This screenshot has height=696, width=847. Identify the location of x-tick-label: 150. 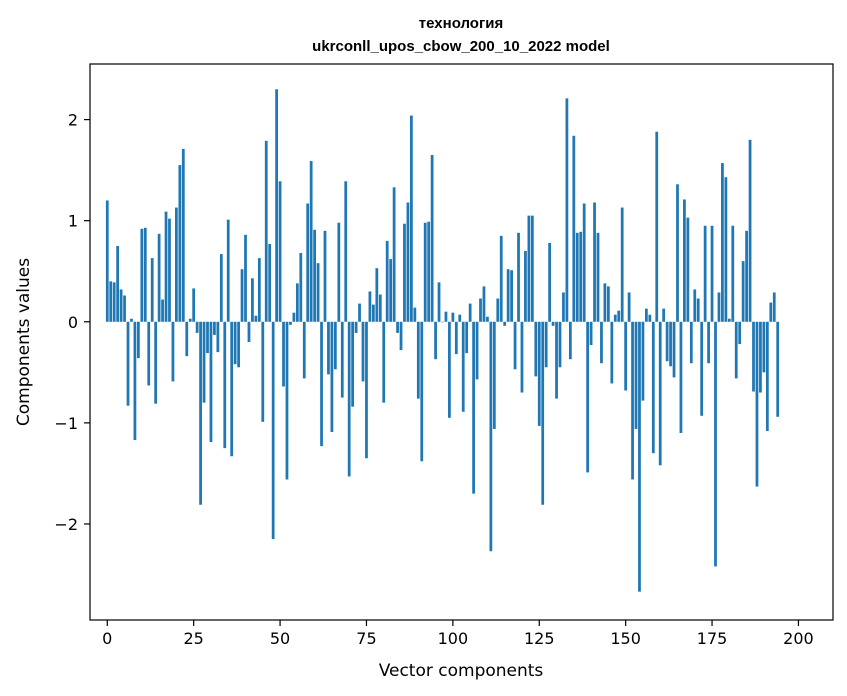
(625, 638).